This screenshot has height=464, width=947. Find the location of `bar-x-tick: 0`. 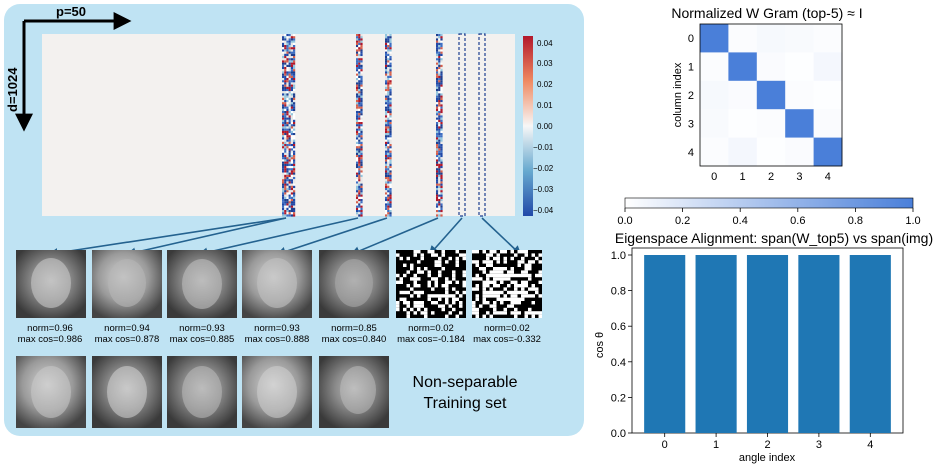

bar-x-tick: 0 is located at coordinates (665, 445).